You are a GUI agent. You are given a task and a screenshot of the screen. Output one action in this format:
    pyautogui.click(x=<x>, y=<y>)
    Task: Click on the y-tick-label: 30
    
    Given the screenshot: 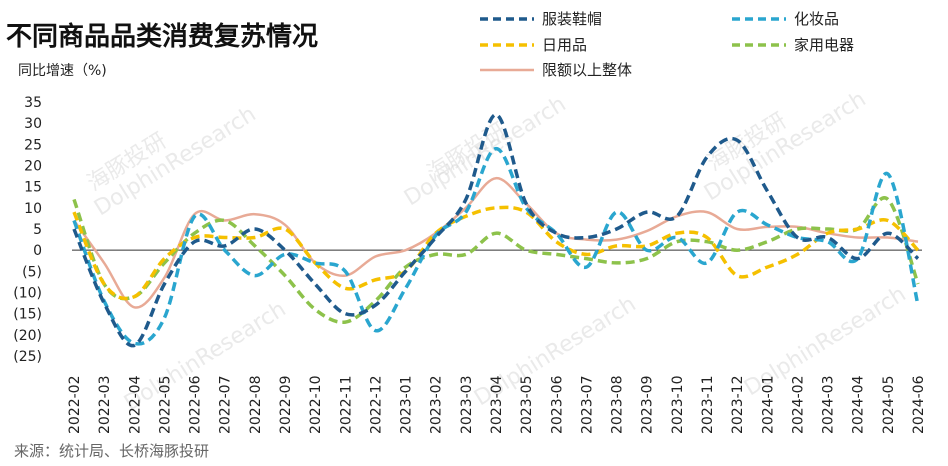 What is the action you would take?
    pyautogui.click(x=33, y=124)
    